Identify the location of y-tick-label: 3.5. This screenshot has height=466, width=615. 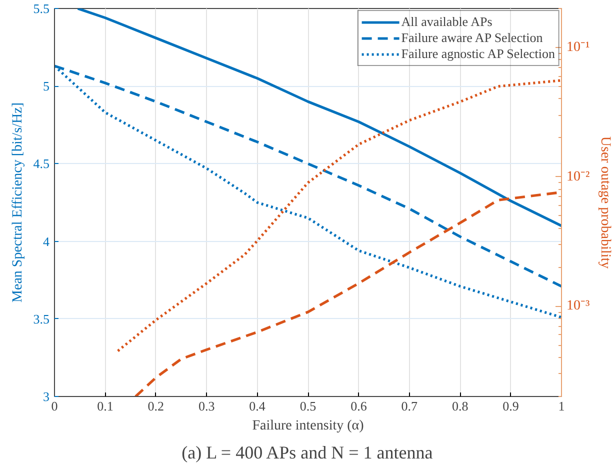
(41, 318).